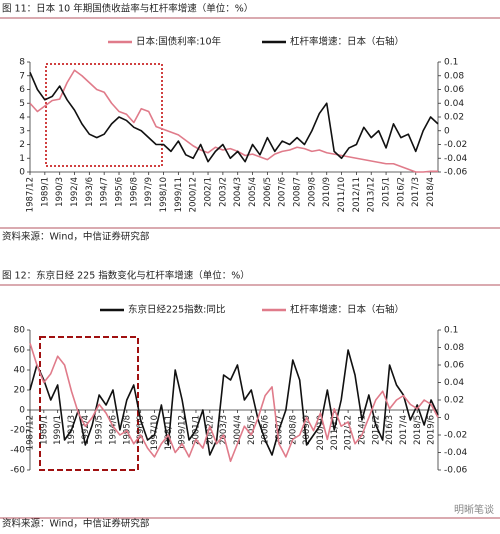  I want to click on x-tick-label: 1994/6, so click(113, 430).